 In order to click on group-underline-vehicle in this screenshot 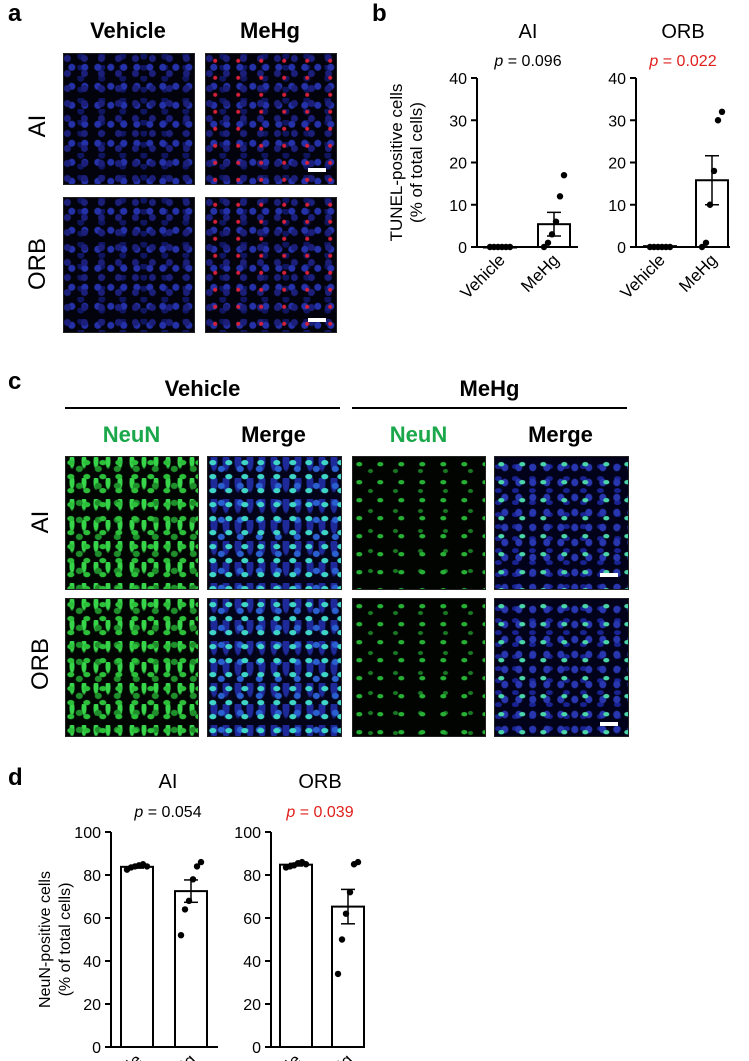, I will do `click(202, 408)`.